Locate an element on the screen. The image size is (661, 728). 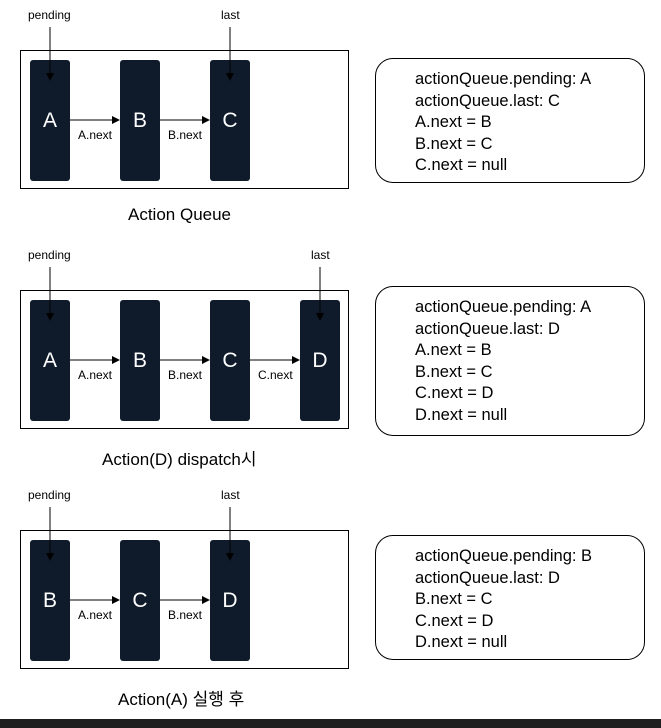
info-line: actionQueue.last: C is located at coordinates (487, 100).